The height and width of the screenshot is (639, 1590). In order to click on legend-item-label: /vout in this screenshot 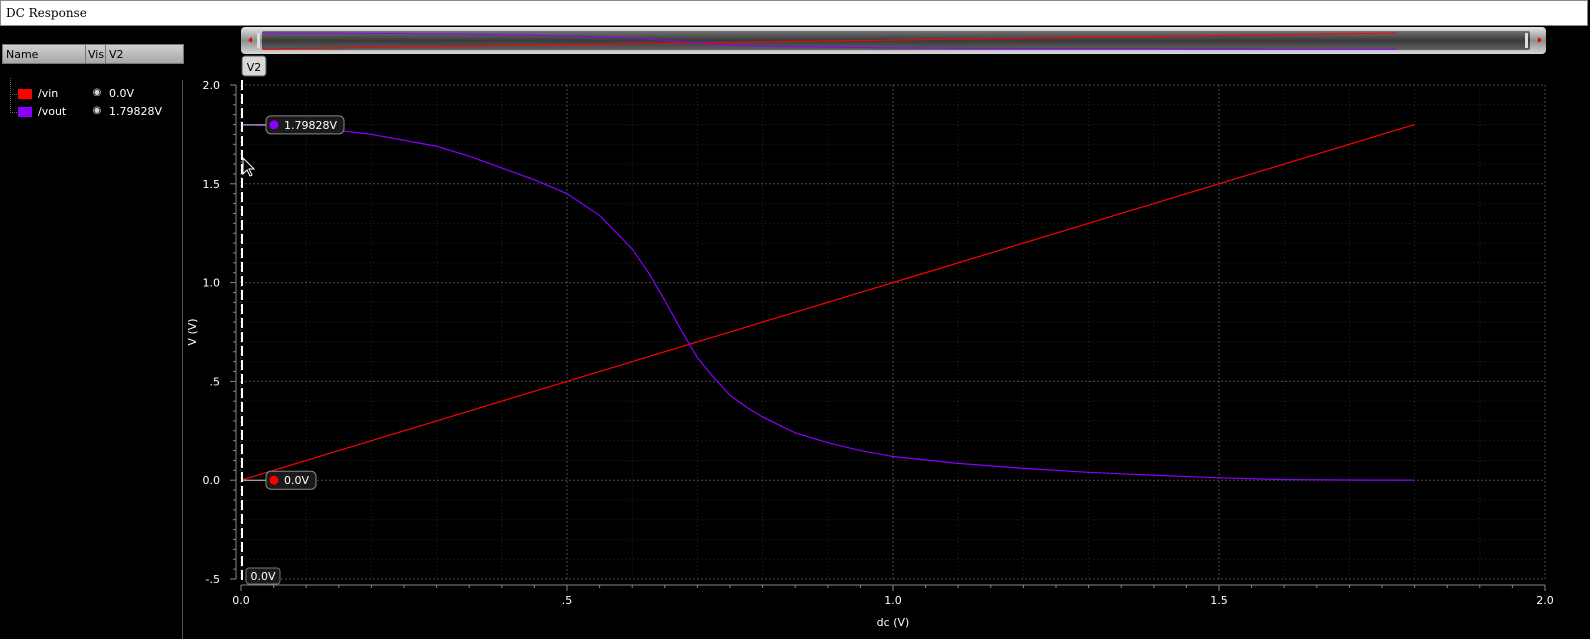, I will do `click(52, 111)`.